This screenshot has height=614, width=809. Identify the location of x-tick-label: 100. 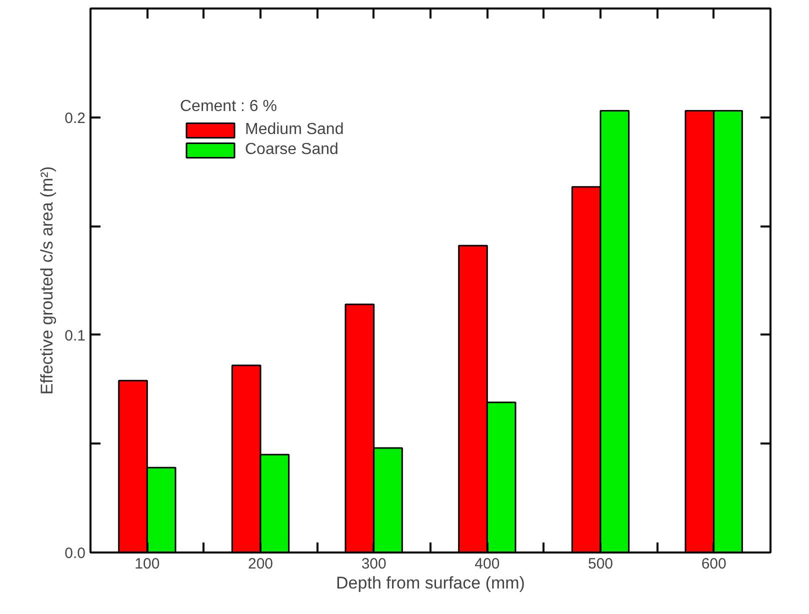
(147, 564).